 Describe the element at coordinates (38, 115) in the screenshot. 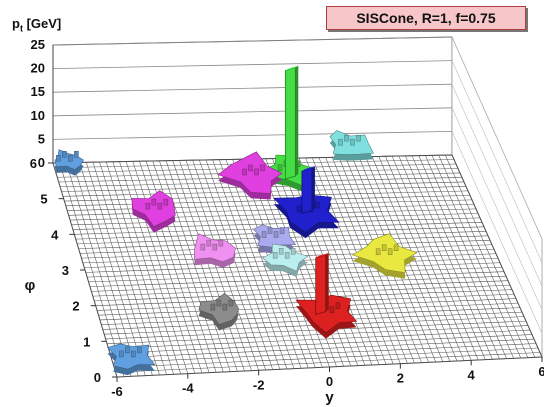

I see `z-tick-label: 10` at that location.